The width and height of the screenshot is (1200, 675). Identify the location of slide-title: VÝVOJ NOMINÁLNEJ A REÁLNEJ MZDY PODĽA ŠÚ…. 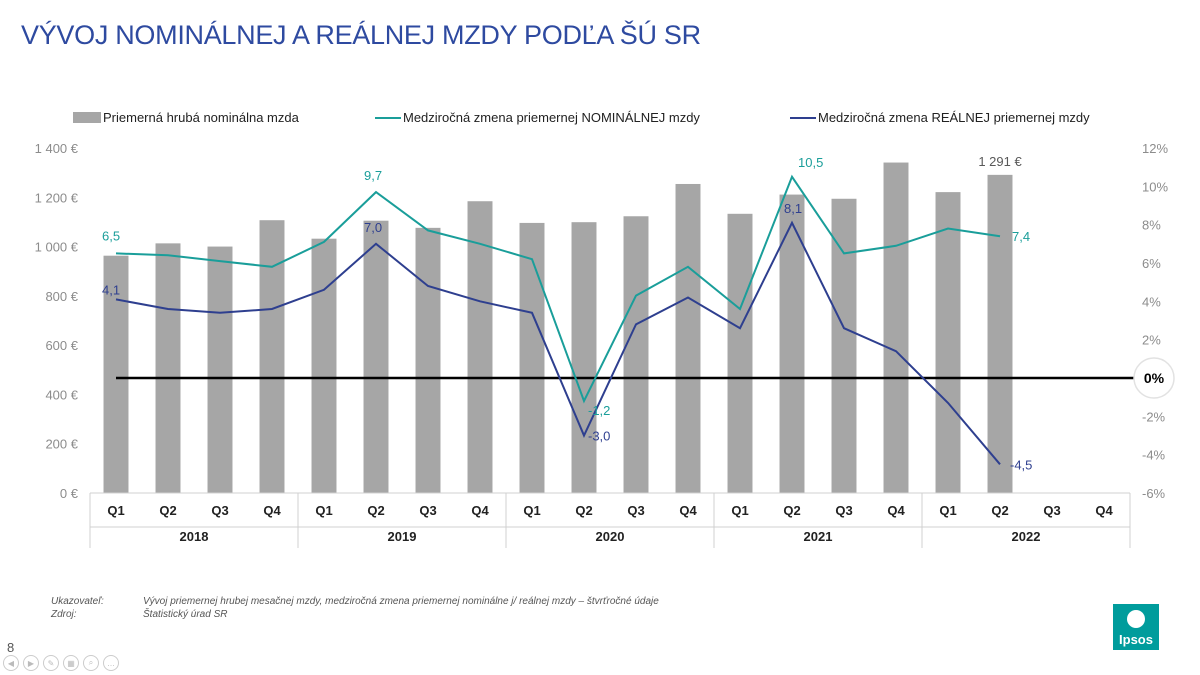
(361, 35).